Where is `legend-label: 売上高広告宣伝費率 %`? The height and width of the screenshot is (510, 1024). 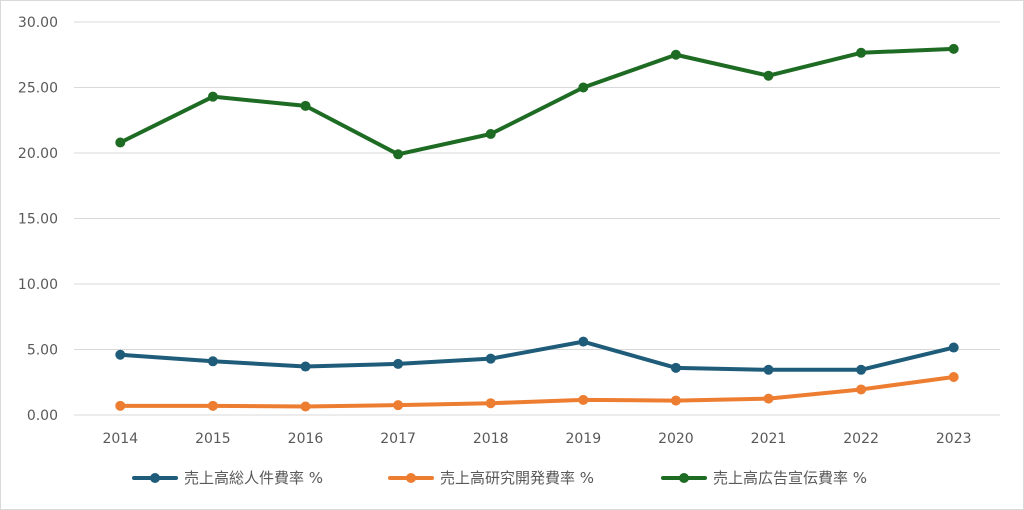
legend-label: 売上高広告宣伝費率 % is located at coordinates (790, 478).